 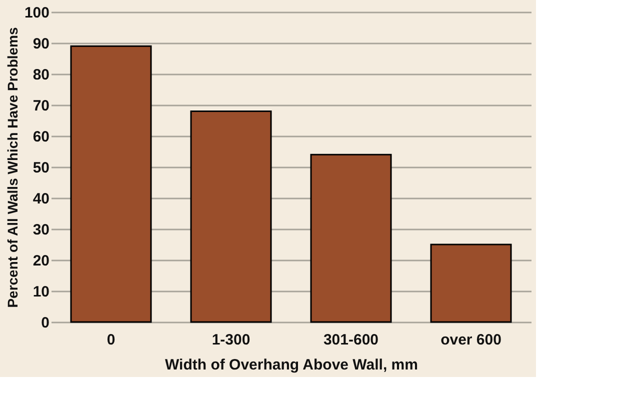 I want to click on y-axis-title: Percent of All Walls Which Have Problems, so click(x=12, y=167).